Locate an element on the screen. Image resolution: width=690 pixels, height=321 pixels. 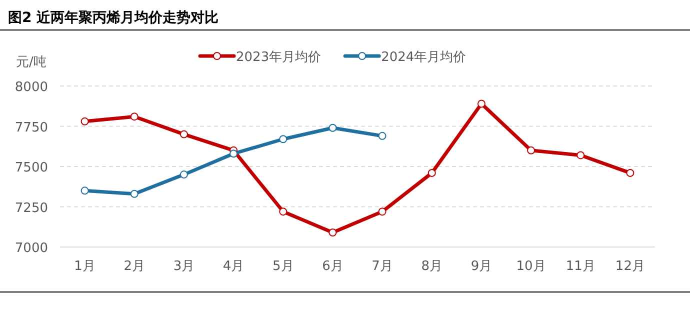
y-tick-label: 7750 is located at coordinates (31, 128).